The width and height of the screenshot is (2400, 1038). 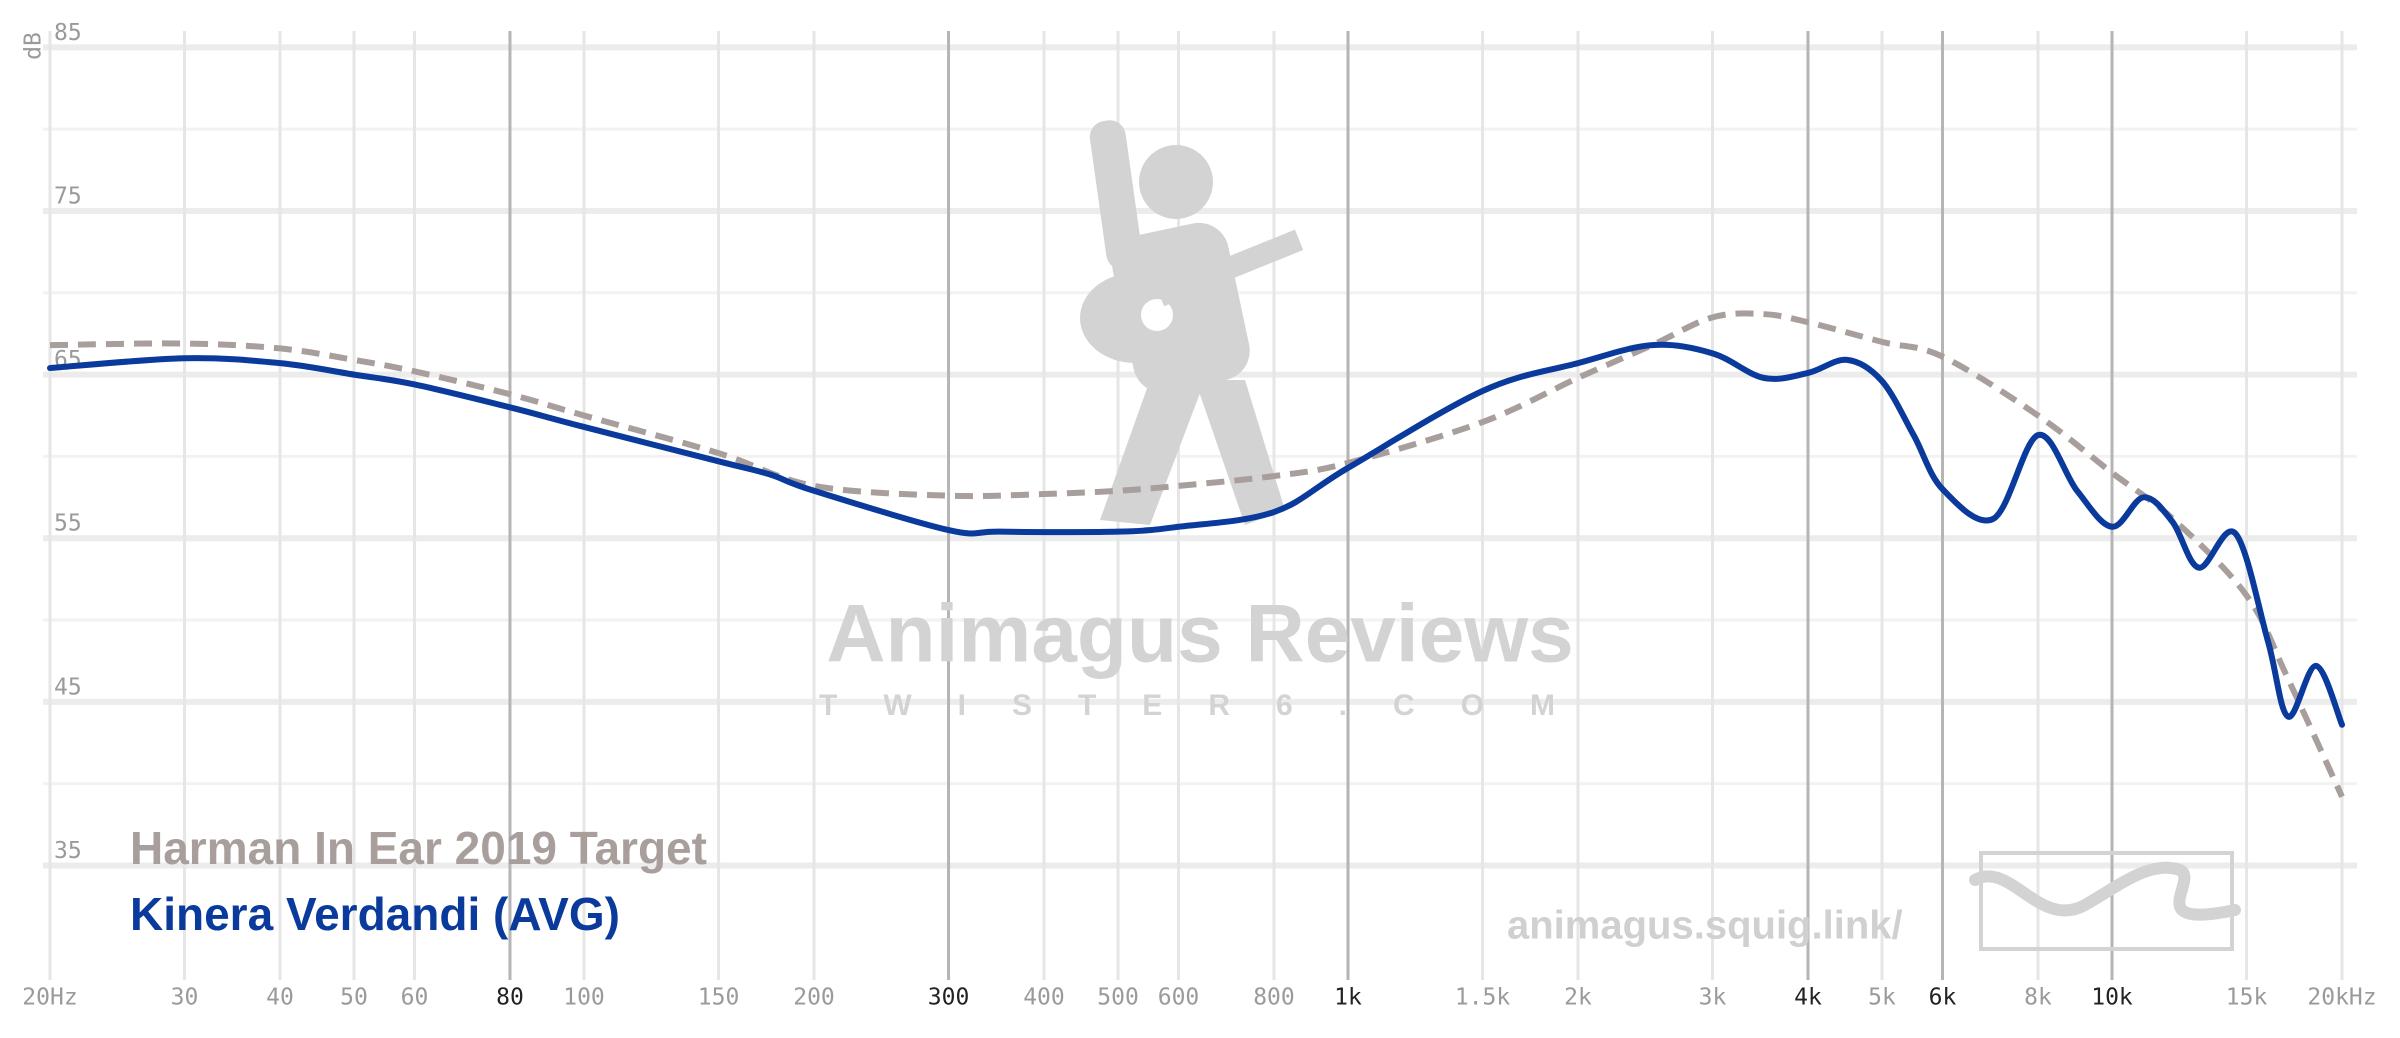 I want to click on y-tick-label: 45, so click(x=68, y=687).